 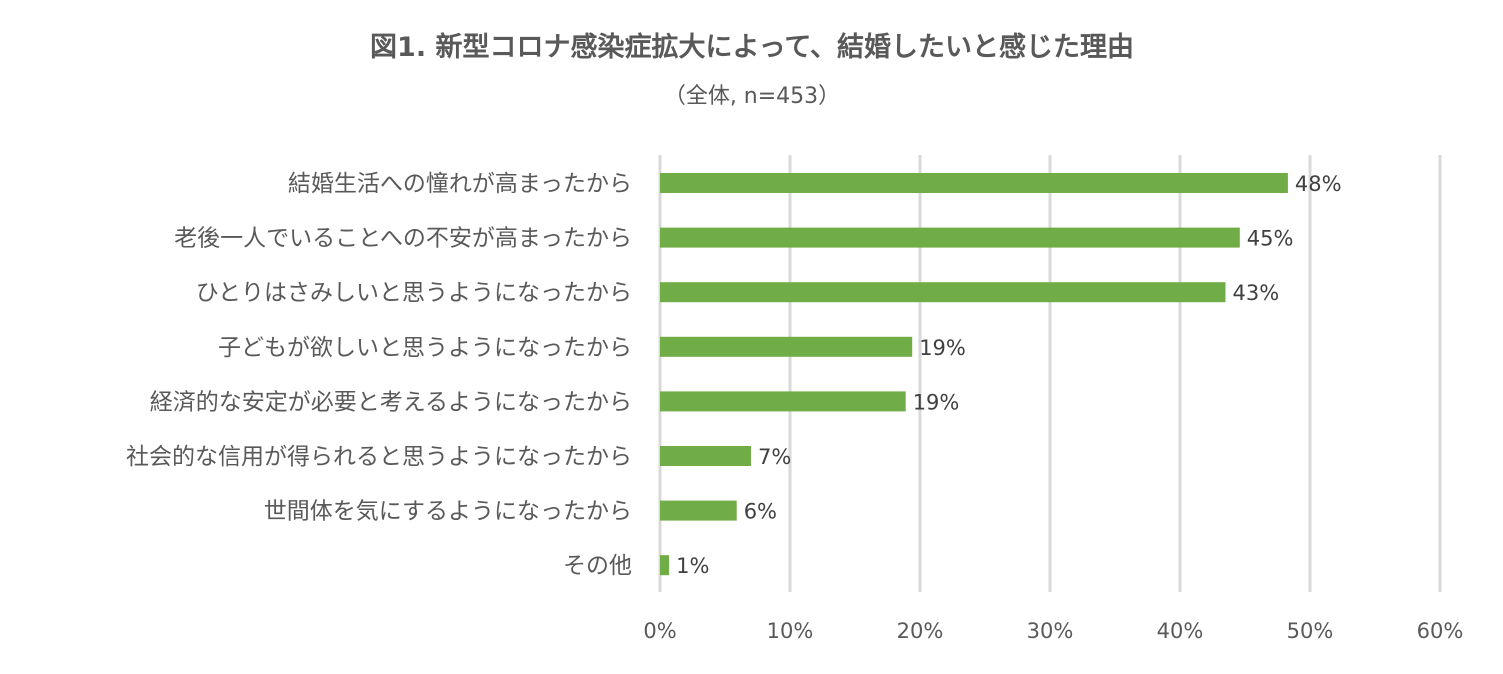 I want to click on data-label: 48%, so click(x=1318, y=184).